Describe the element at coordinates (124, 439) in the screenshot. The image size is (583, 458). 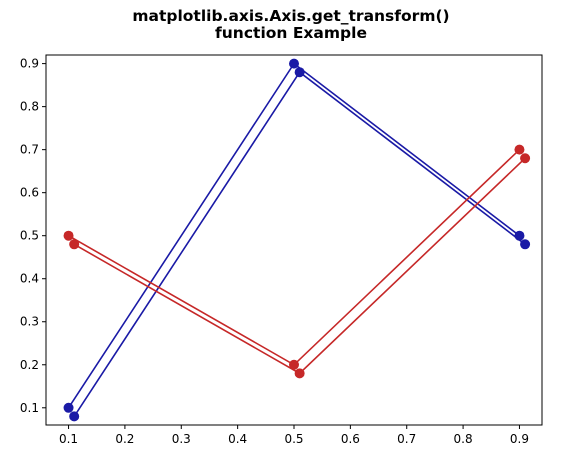
I see `x-tick-label: 0.2` at that location.